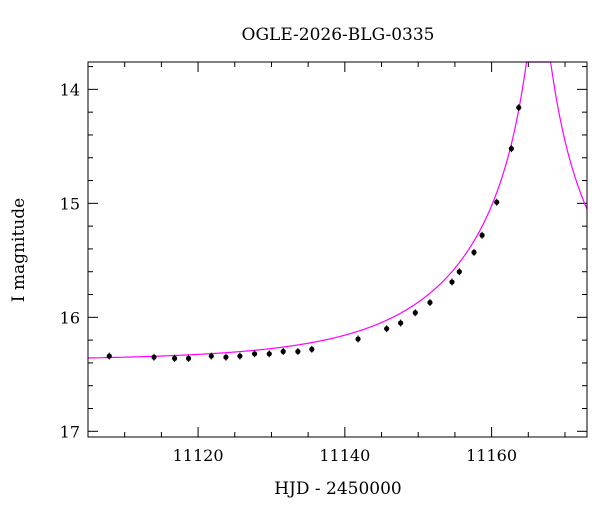 Image resolution: width=600 pixels, height=517 pixels. I want to click on y-tick-label: 14, so click(70, 89).